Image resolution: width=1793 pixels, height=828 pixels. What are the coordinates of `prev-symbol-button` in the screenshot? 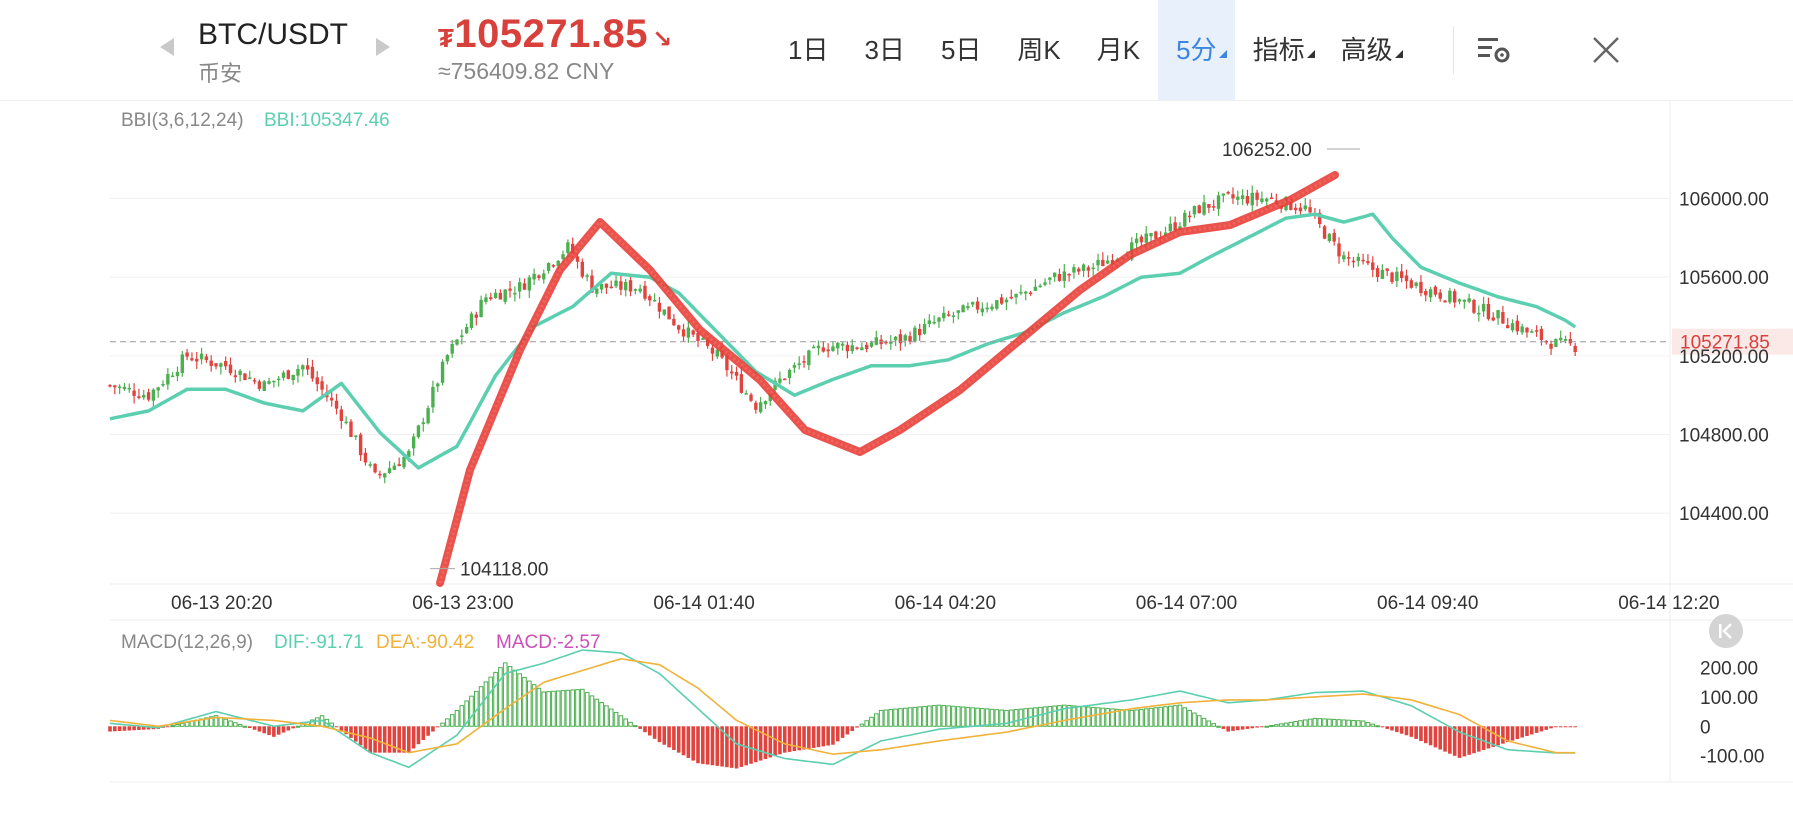 It's located at (167, 47).